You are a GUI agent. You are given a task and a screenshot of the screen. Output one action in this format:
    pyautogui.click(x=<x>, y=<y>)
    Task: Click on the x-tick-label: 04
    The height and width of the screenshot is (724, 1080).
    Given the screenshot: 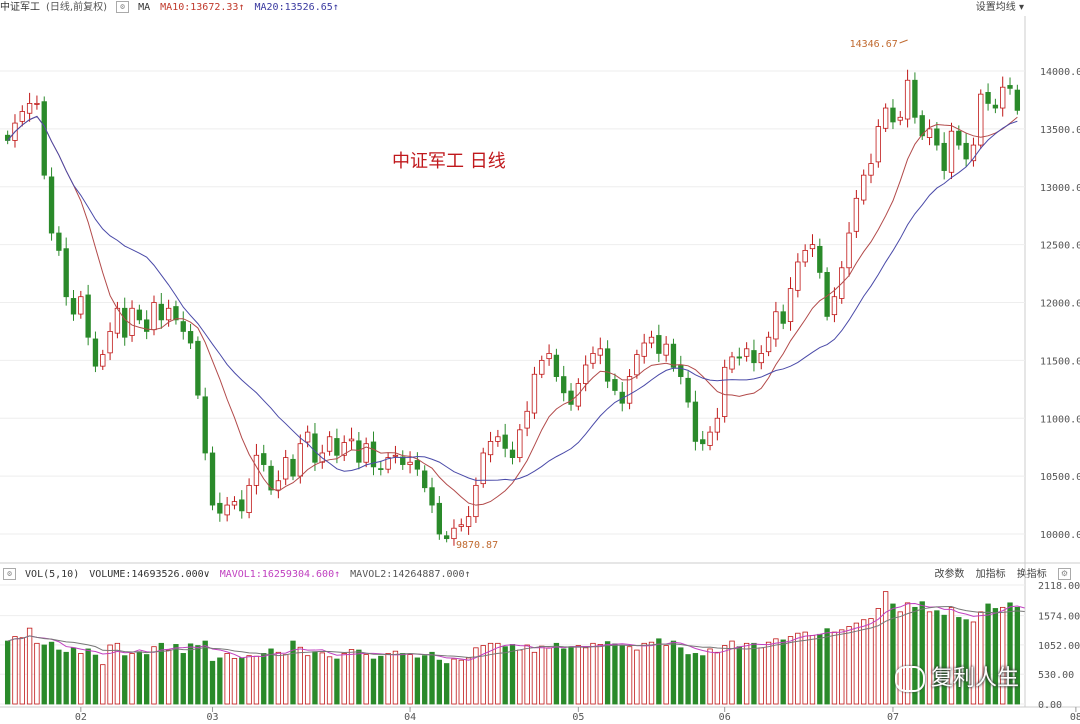 What is the action you would take?
    pyautogui.click(x=410, y=717)
    